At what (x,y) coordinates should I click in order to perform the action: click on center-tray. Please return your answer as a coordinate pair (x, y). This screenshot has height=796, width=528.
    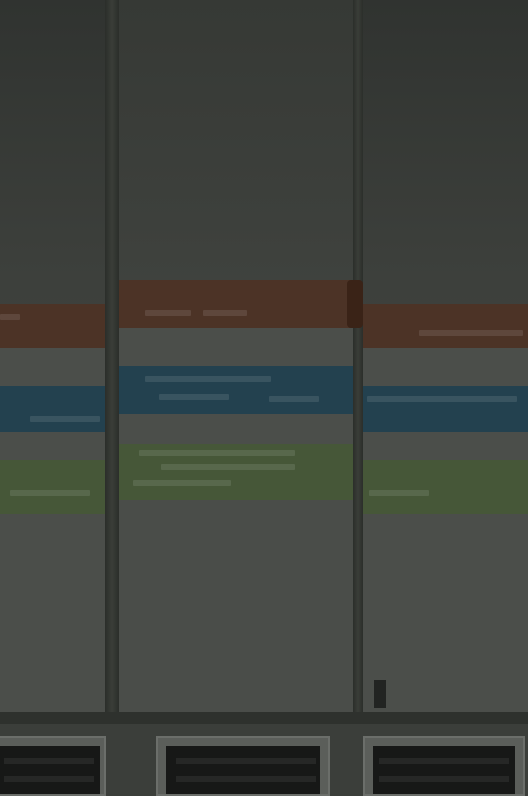
    Looking at the image, I should click on (243, 766).